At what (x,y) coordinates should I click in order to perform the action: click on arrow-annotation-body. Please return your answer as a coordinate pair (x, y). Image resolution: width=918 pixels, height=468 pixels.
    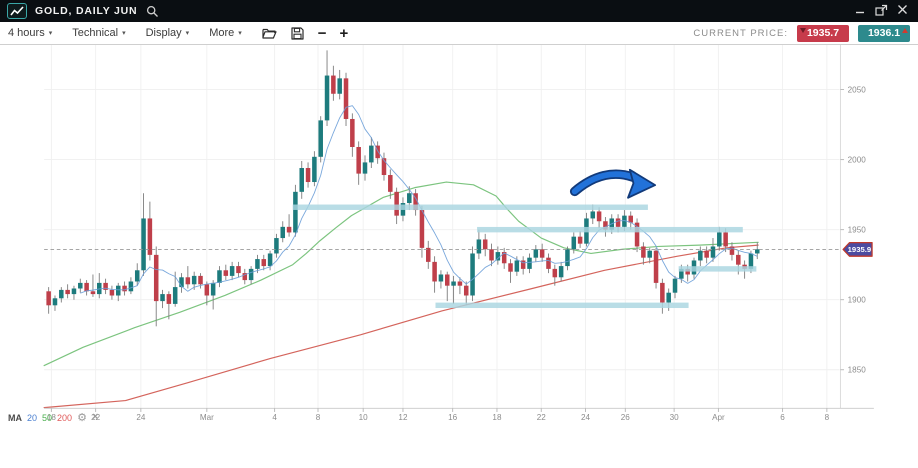
    Looking at the image, I should click on (603, 183).